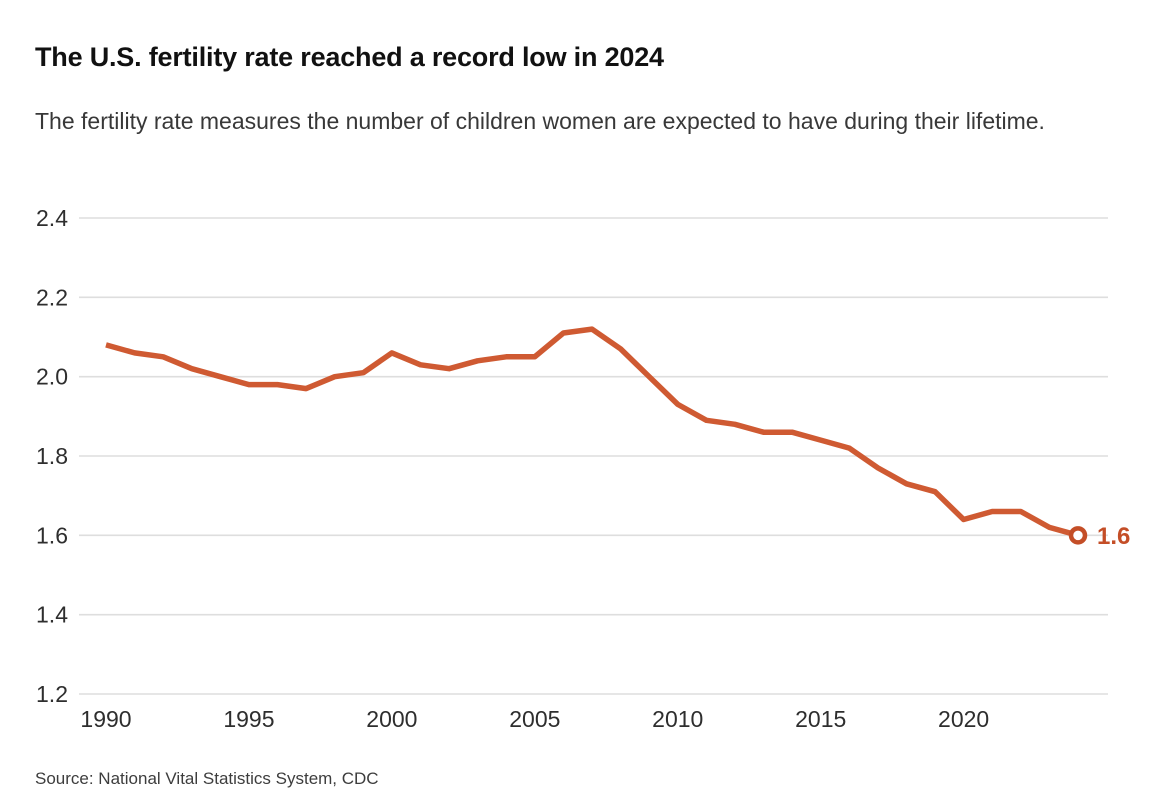 The width and height of the screenshot is (1156, 800). I want to click on y-axis-tick-label: 1.8, so click(52, 456).